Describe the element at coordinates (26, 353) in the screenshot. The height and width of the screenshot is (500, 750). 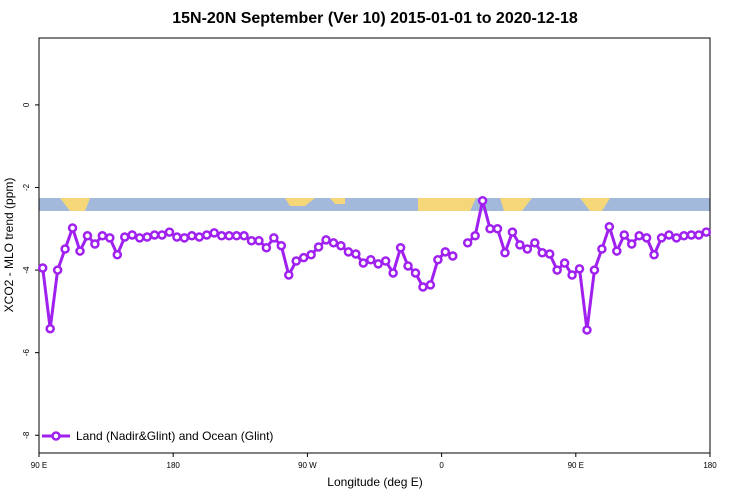
I see `y-tick-label: -6` at that location.